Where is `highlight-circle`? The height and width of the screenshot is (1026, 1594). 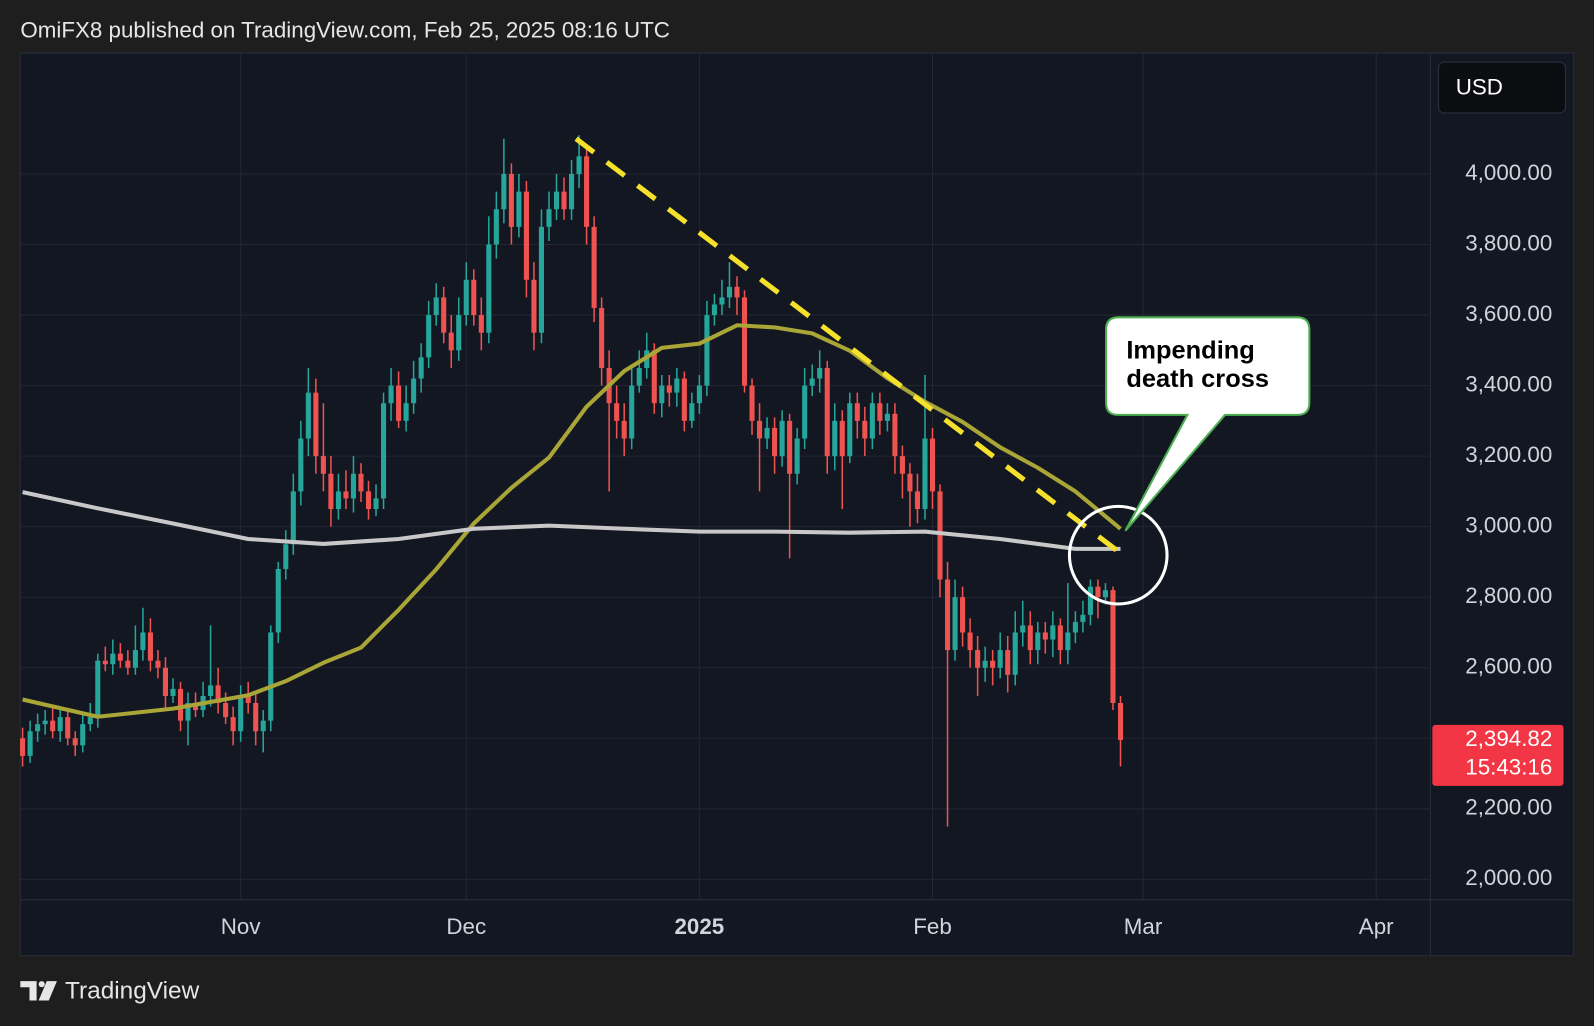
highlight-circle is located at coordinates (1118, 555).